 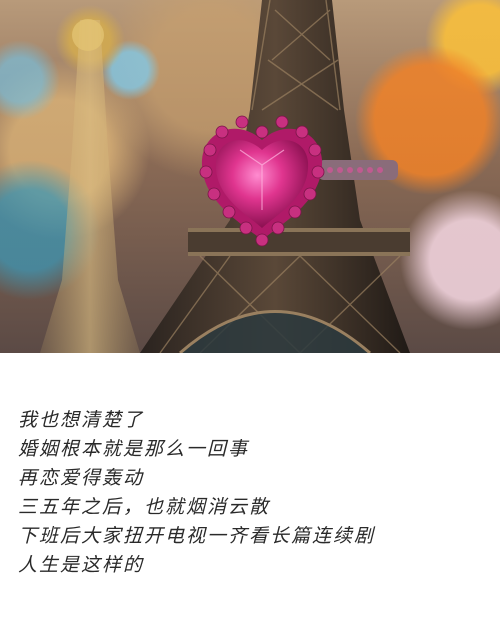 What do you see at coordinates (358, 170) in the screenshot?
I see `ring-band` at bounding box center [358, 170].